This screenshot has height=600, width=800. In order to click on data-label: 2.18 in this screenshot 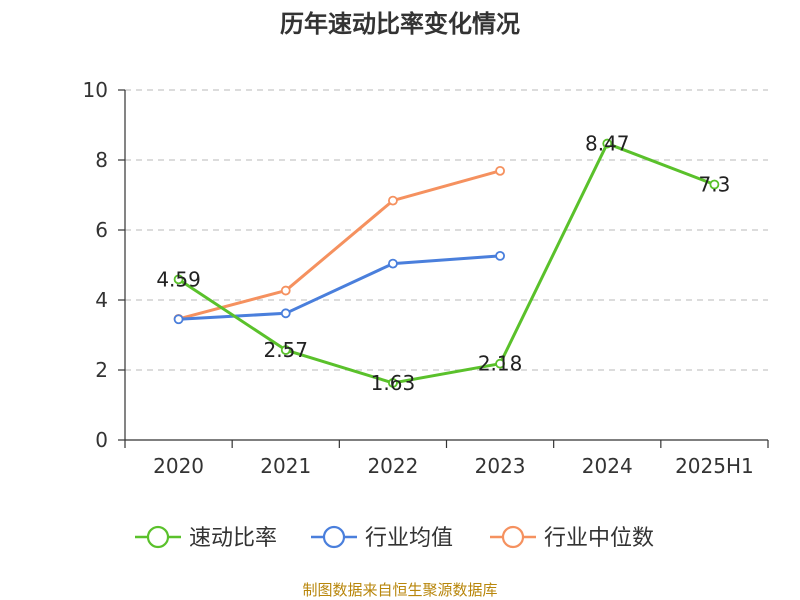, I will do `click(500, 364)`.